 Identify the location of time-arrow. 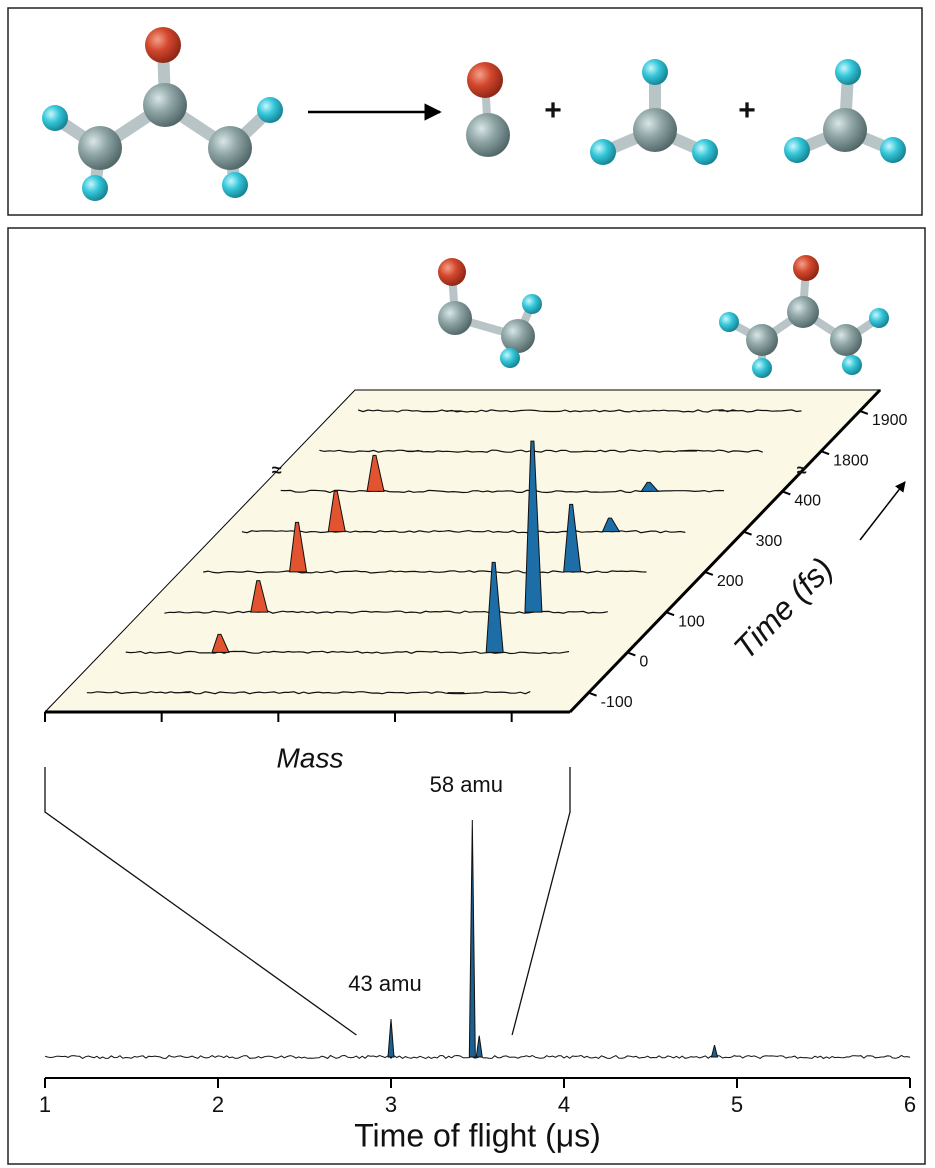
(882, 511).